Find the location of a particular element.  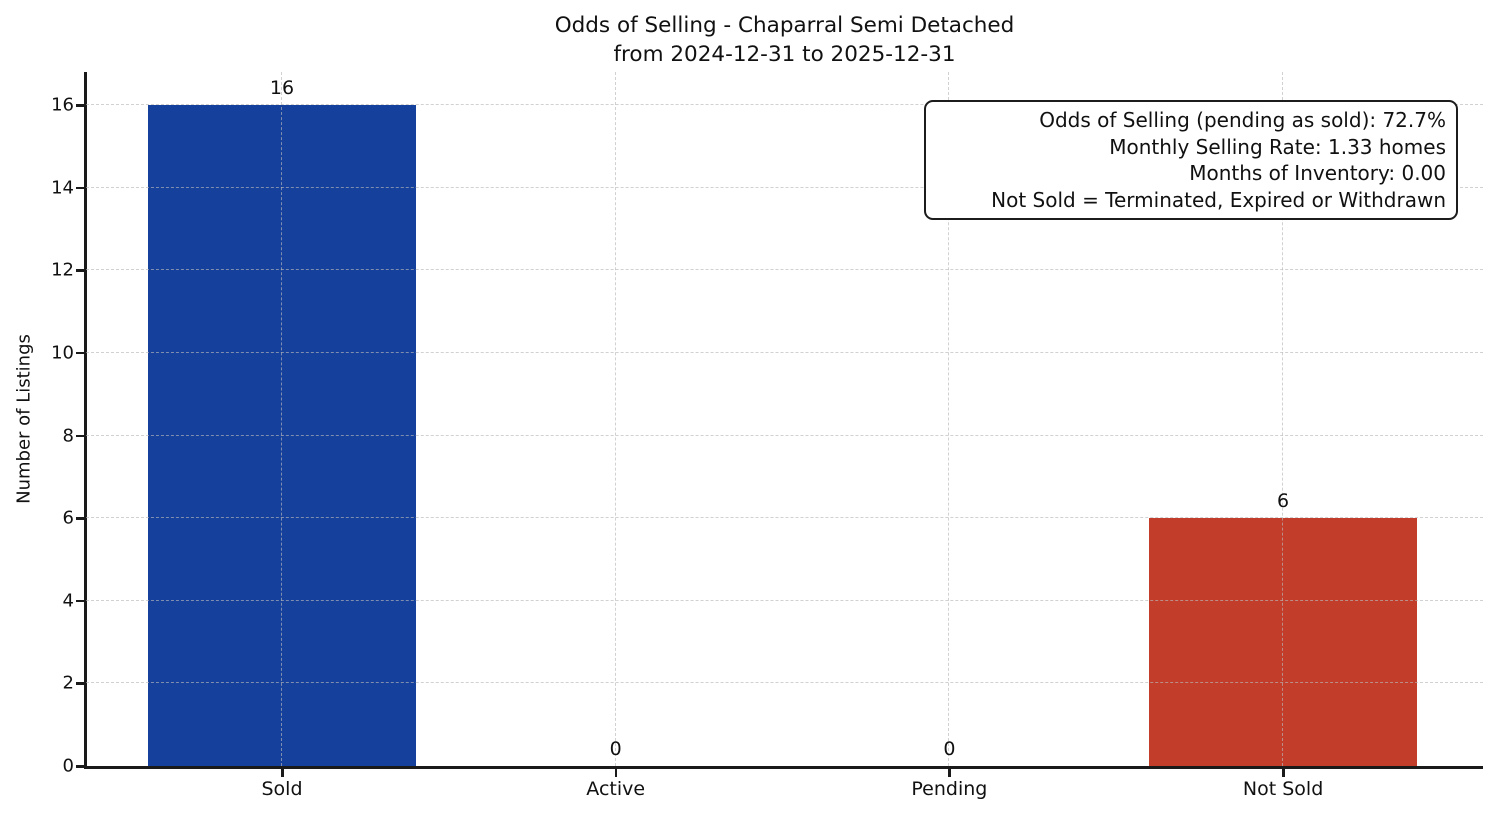

y-tick-label: 4 is located at coordinates (68, 601).